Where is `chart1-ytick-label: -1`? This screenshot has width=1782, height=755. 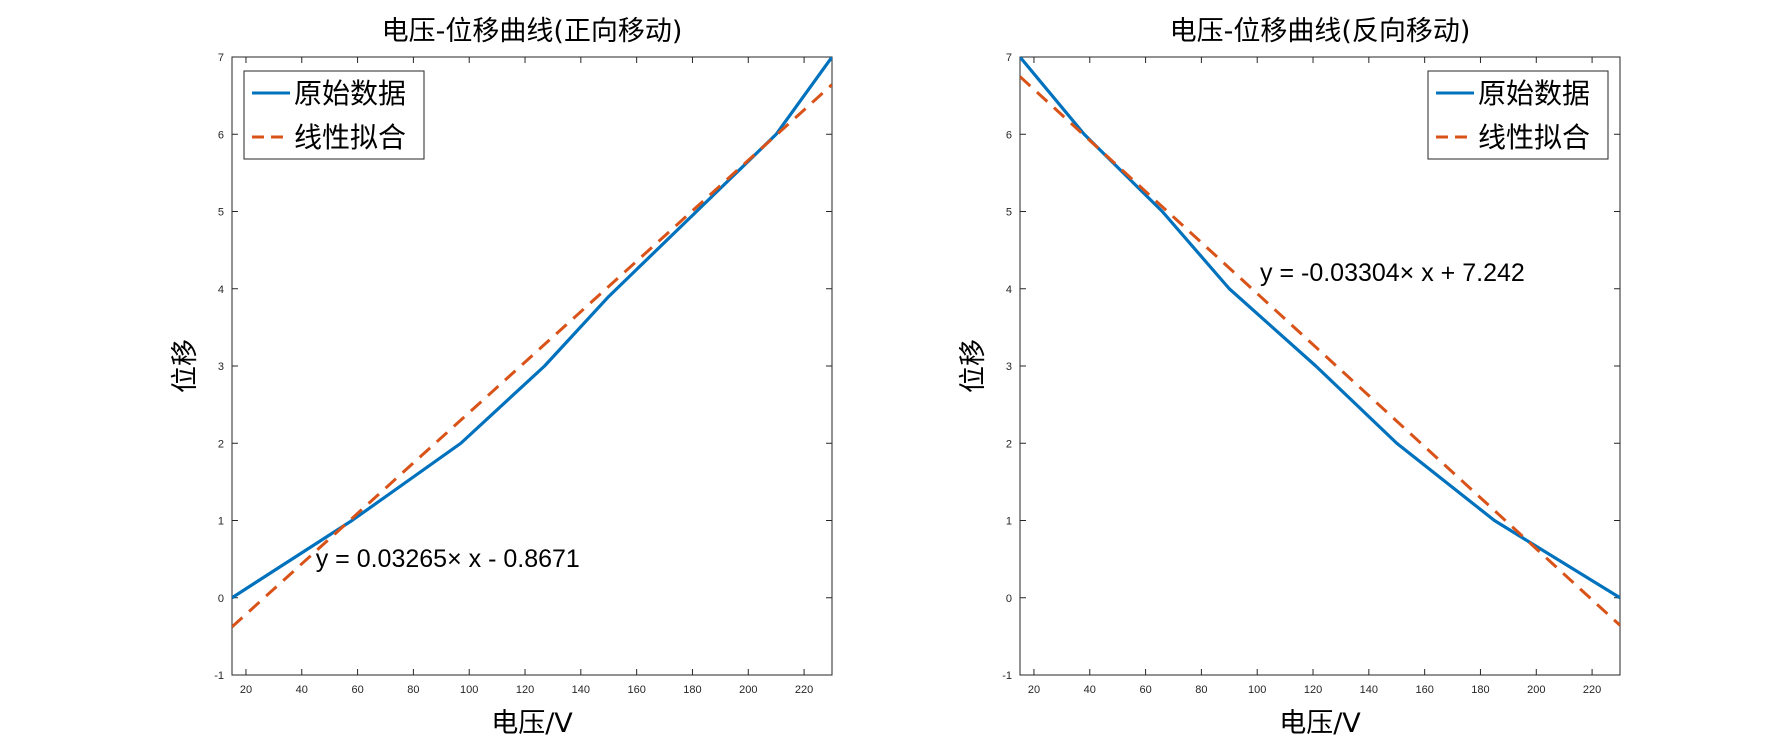 chart1-ytick-label: -1 is located at coordinates (219, 676).